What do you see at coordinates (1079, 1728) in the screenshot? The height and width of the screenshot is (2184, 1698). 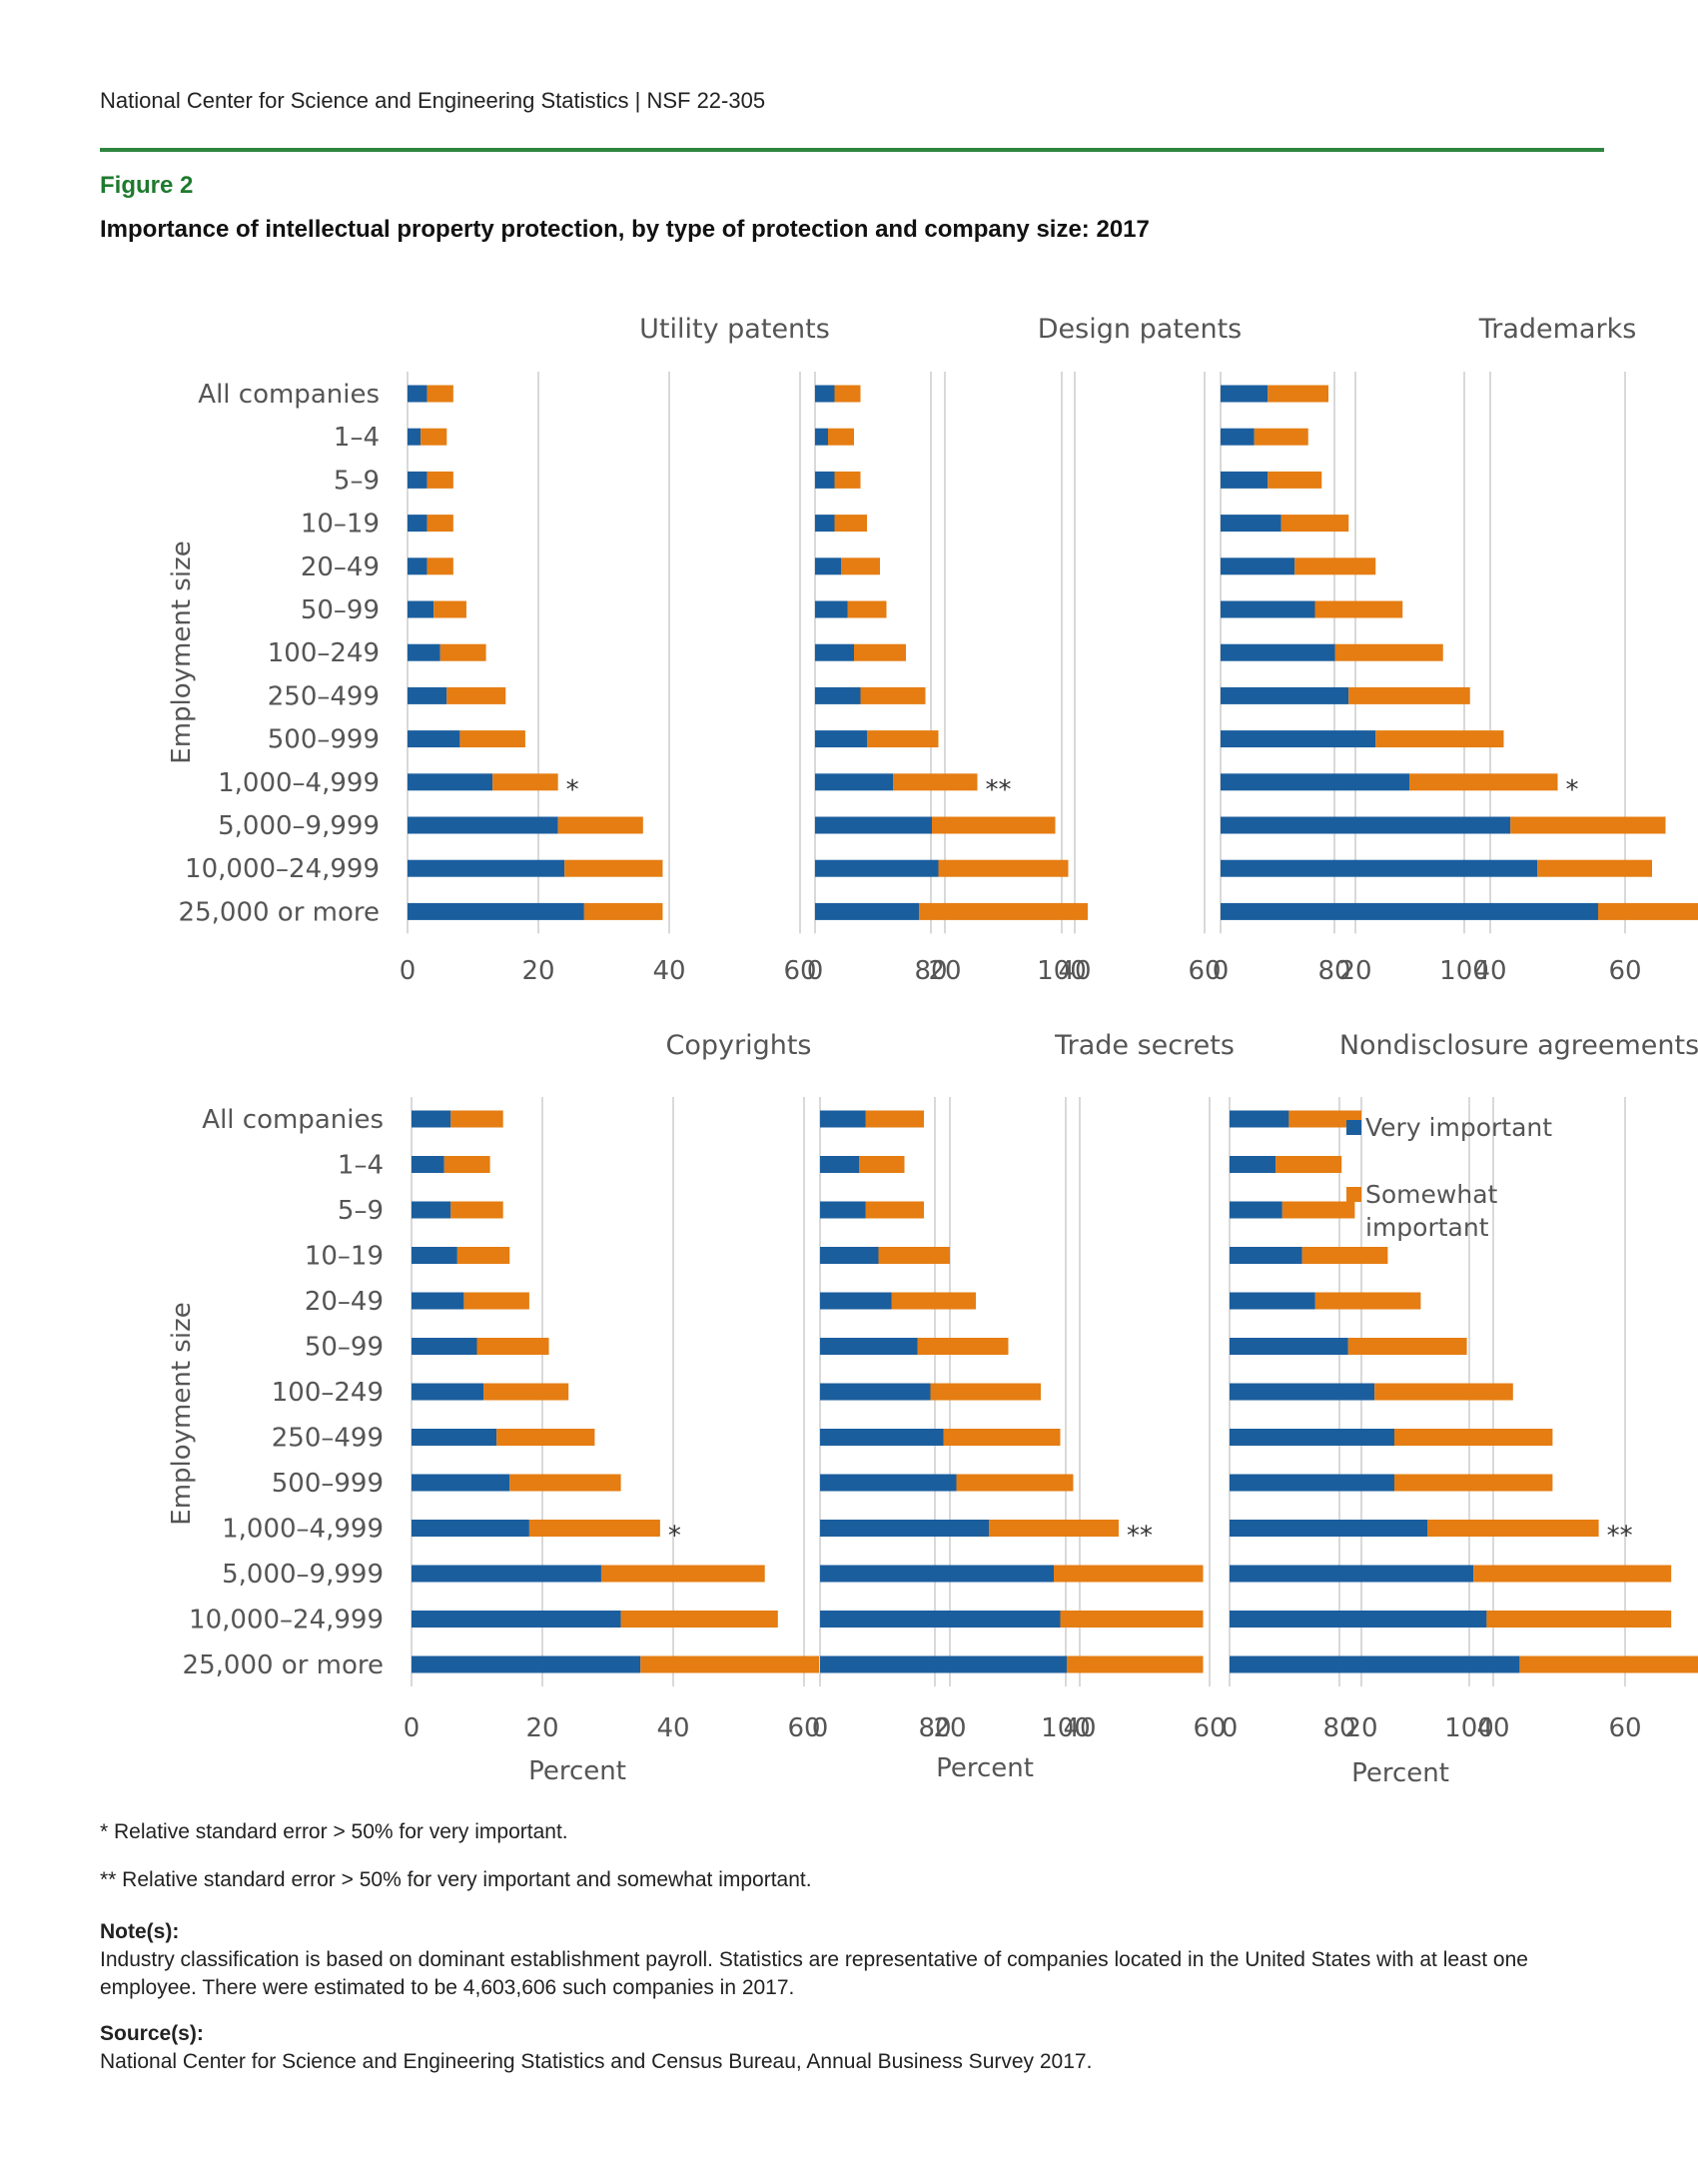 I see `x-tick-label: 40` at bounding box center [1079, 1728].